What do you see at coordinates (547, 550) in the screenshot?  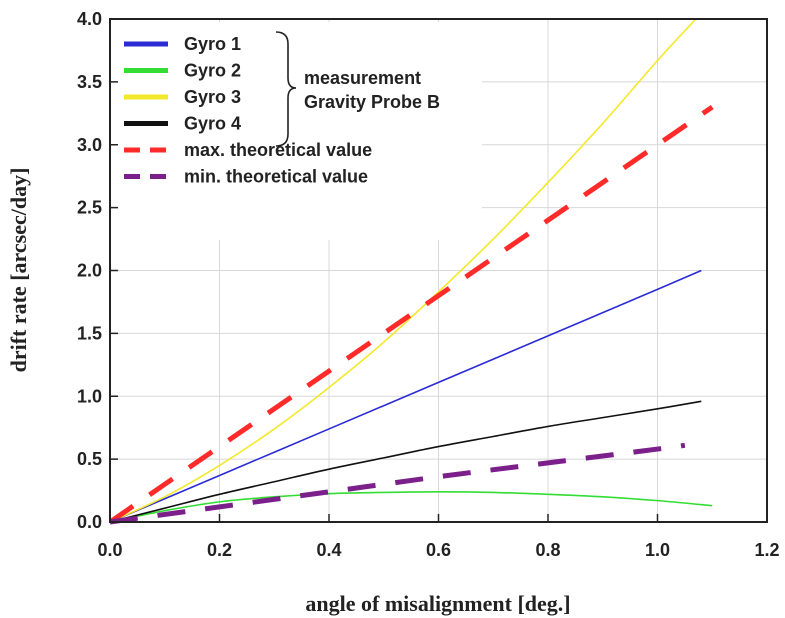 I see `x-tick-label: 0.8` at bounding box center [547, 550].